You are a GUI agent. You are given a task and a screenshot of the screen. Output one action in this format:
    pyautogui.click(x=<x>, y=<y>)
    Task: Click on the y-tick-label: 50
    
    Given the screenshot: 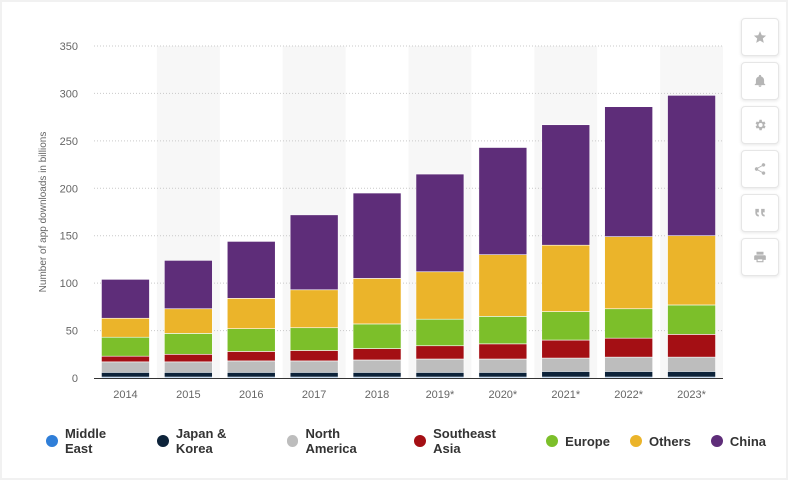 What is the action you would take?
    pyautogui.click(x=72, y=332)
    